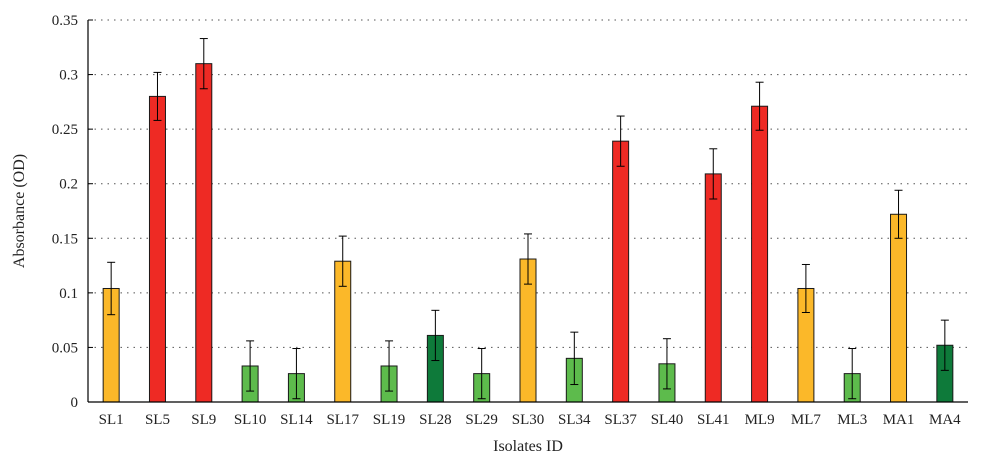 Image resolution: width=983 pixels, height=464 pixels. I want to click on error-bar-sl40, so click(666, 364).